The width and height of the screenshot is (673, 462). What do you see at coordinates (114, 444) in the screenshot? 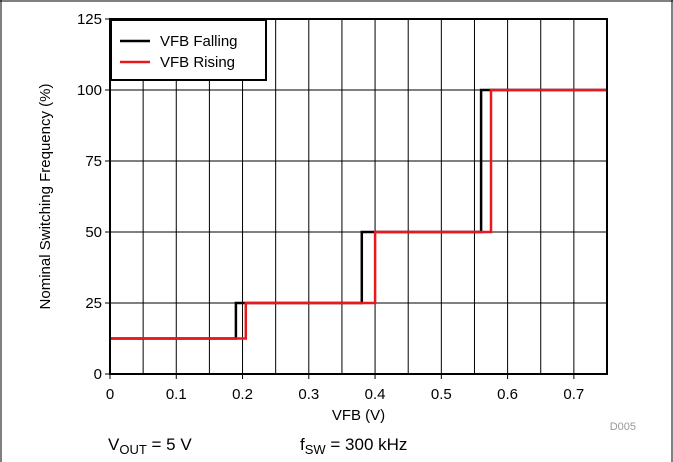
I see `vout-symbol: V` at bounding box center [114, 444].